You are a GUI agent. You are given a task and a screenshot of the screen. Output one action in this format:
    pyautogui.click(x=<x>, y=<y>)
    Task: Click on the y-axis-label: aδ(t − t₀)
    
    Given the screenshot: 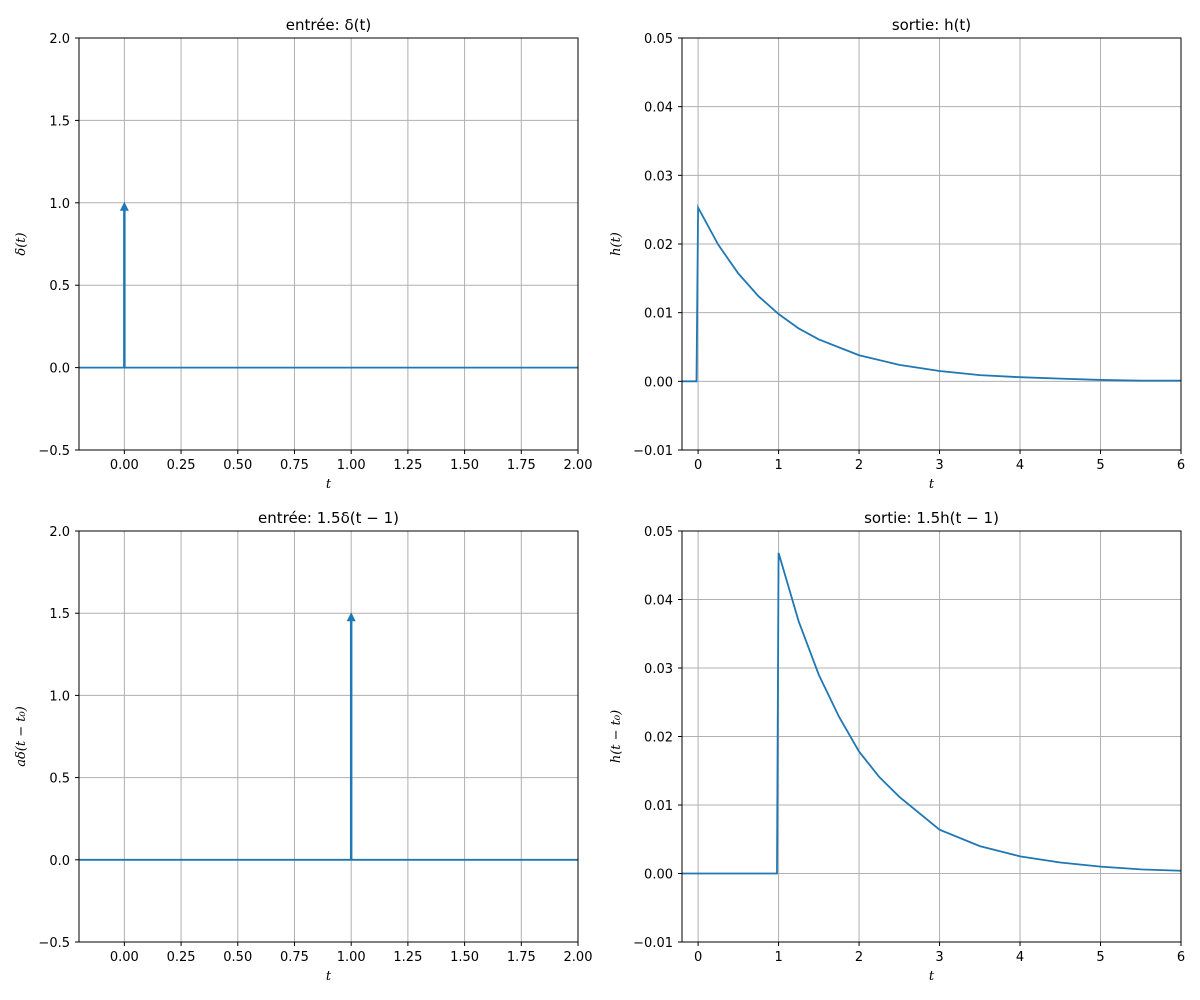 What is the action you would take?
    pyautogui.click(x=21, y=736)
    